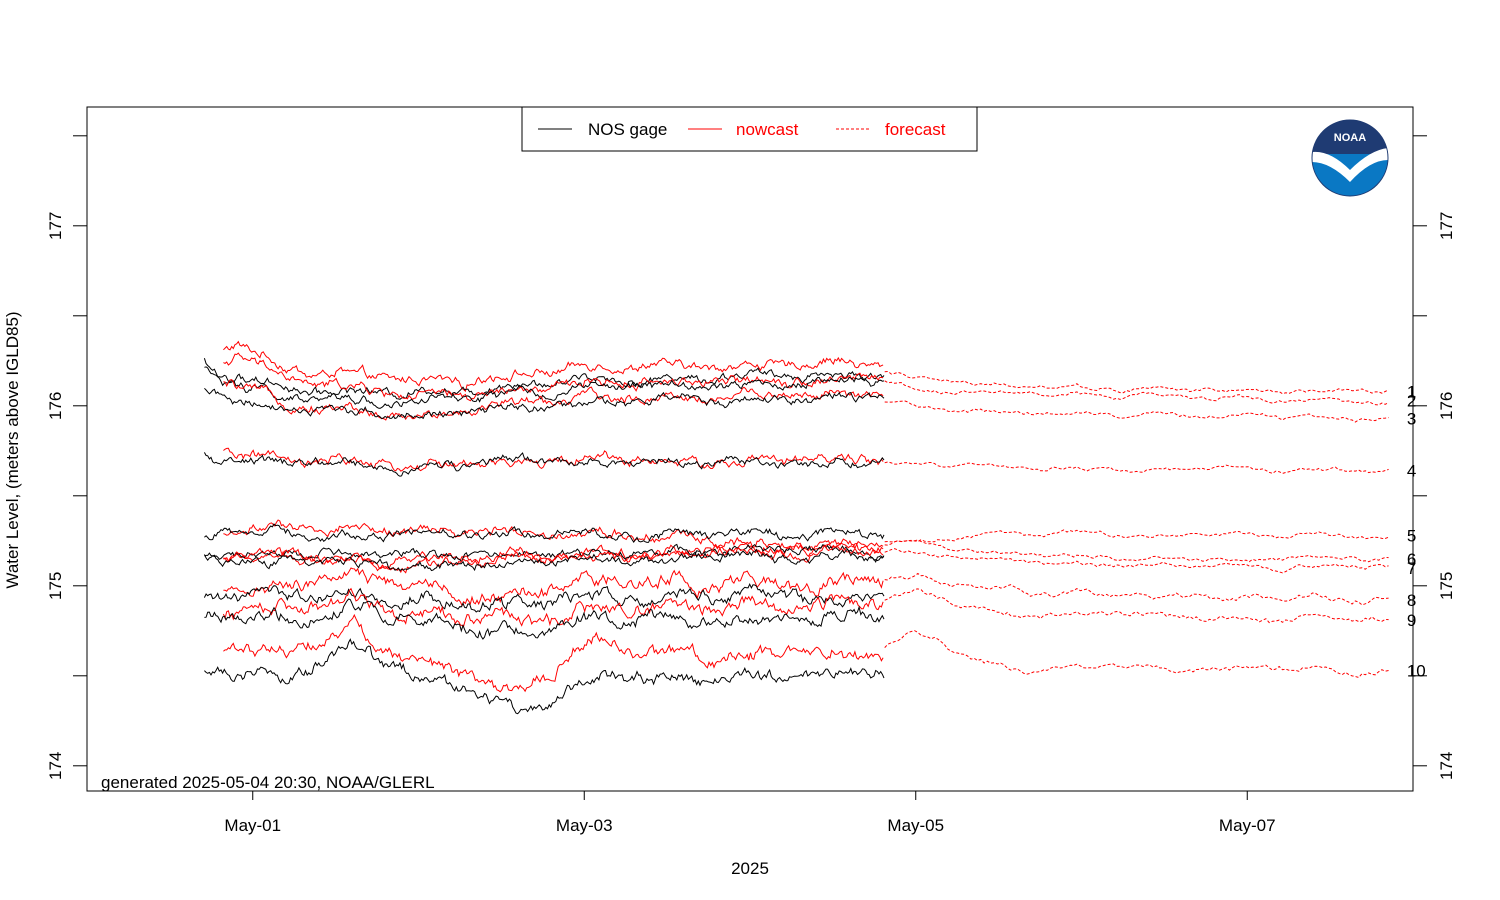 This screenshot has height=900, width=1500. I want to click on y-tick-label-left-177: 177, so click(55, 226).